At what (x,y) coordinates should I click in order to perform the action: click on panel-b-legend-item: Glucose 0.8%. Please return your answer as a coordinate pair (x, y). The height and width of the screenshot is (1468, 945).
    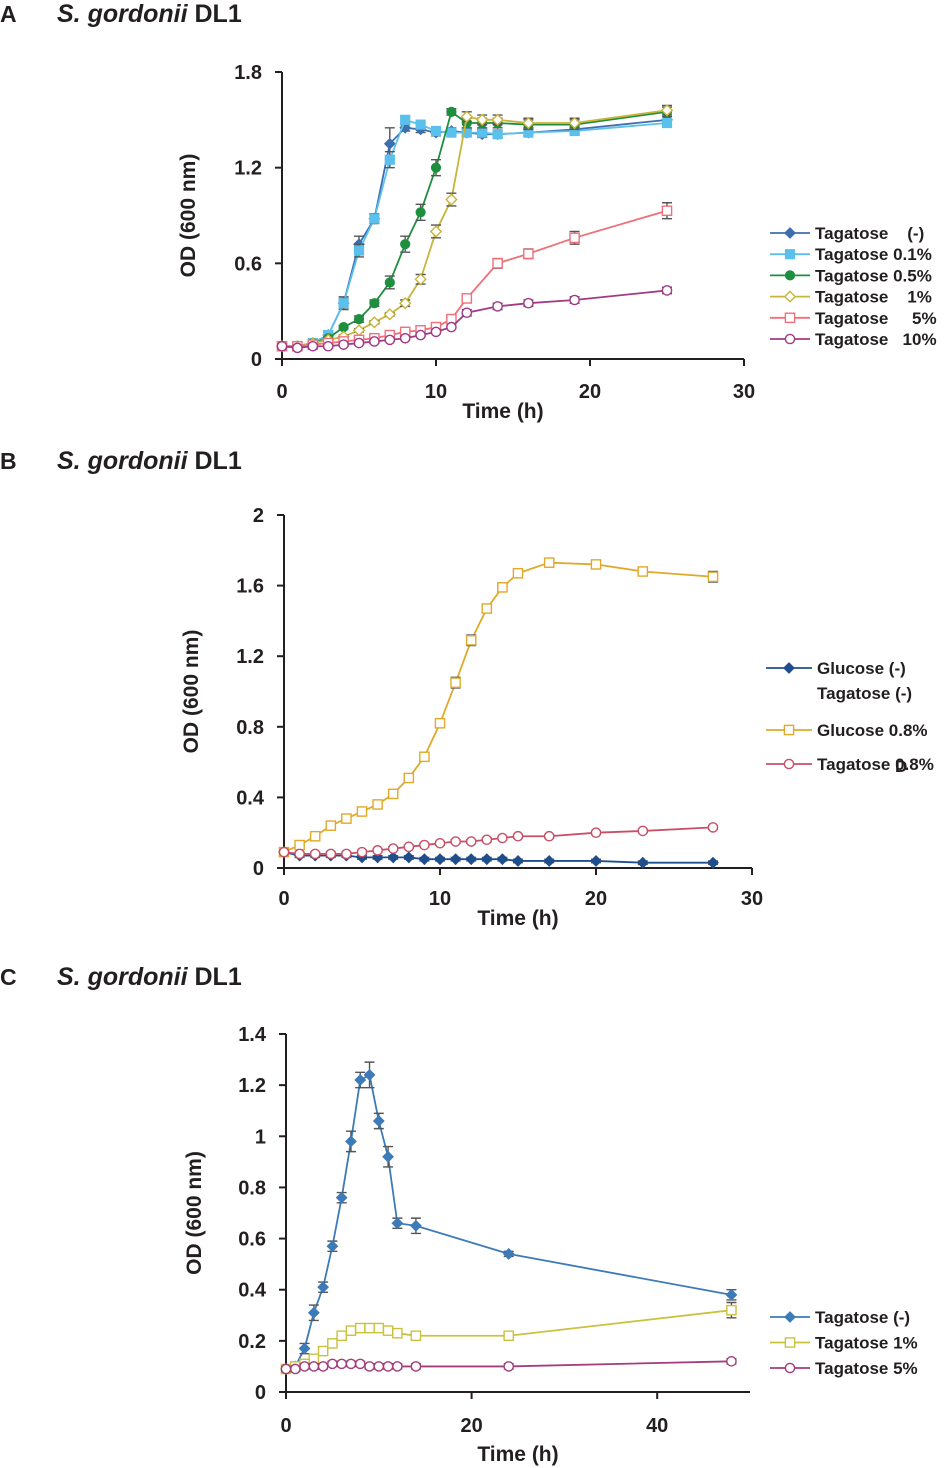
    Looking at the image, I should click on (847, 730).